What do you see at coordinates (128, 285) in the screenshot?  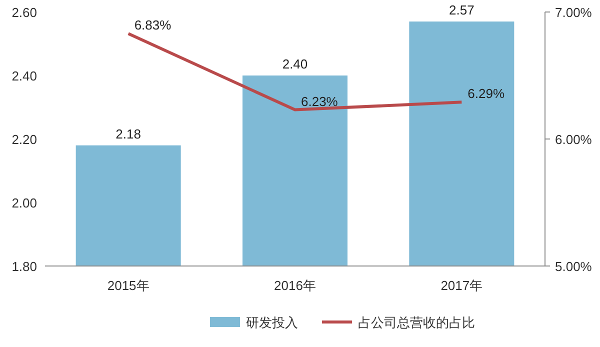 I see `x-tick-label: 2015年` at bounding box center [128, 285].